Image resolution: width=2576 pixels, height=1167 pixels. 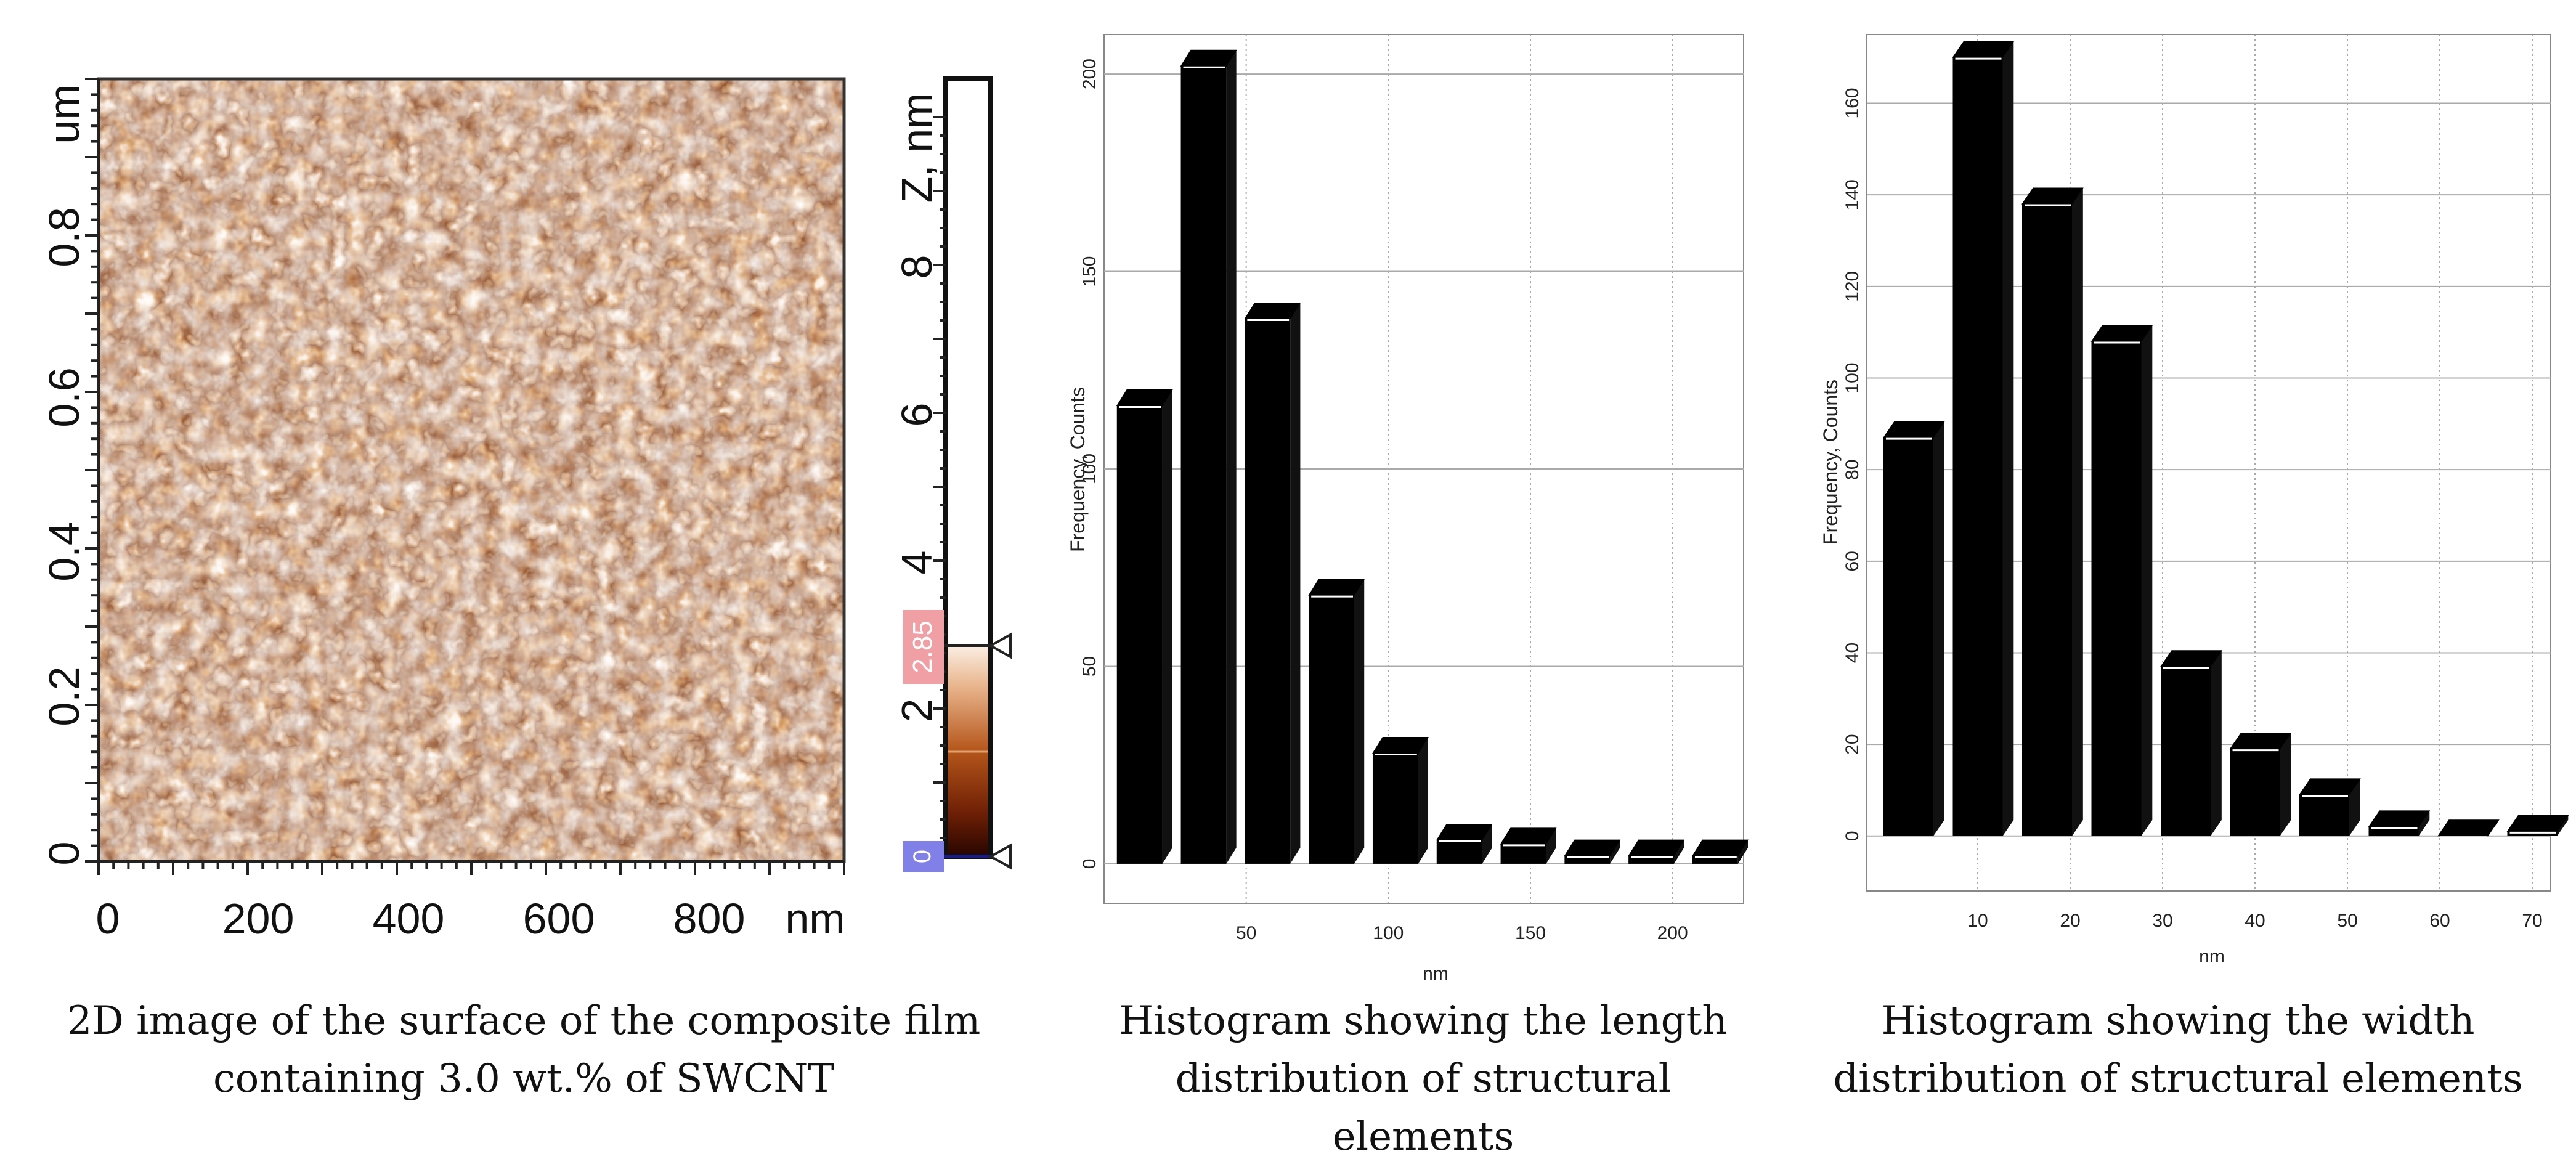 I want to click on length-y-tick-label: 200, so click(x=1089, y=74).